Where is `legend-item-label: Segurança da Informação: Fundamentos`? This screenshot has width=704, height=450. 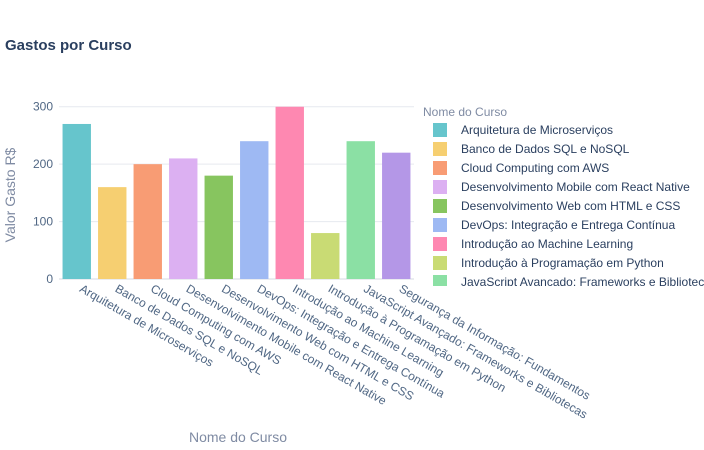
legend-item-label: Segurança da Informação: Fundamentos is located at coordinates (570, 301).